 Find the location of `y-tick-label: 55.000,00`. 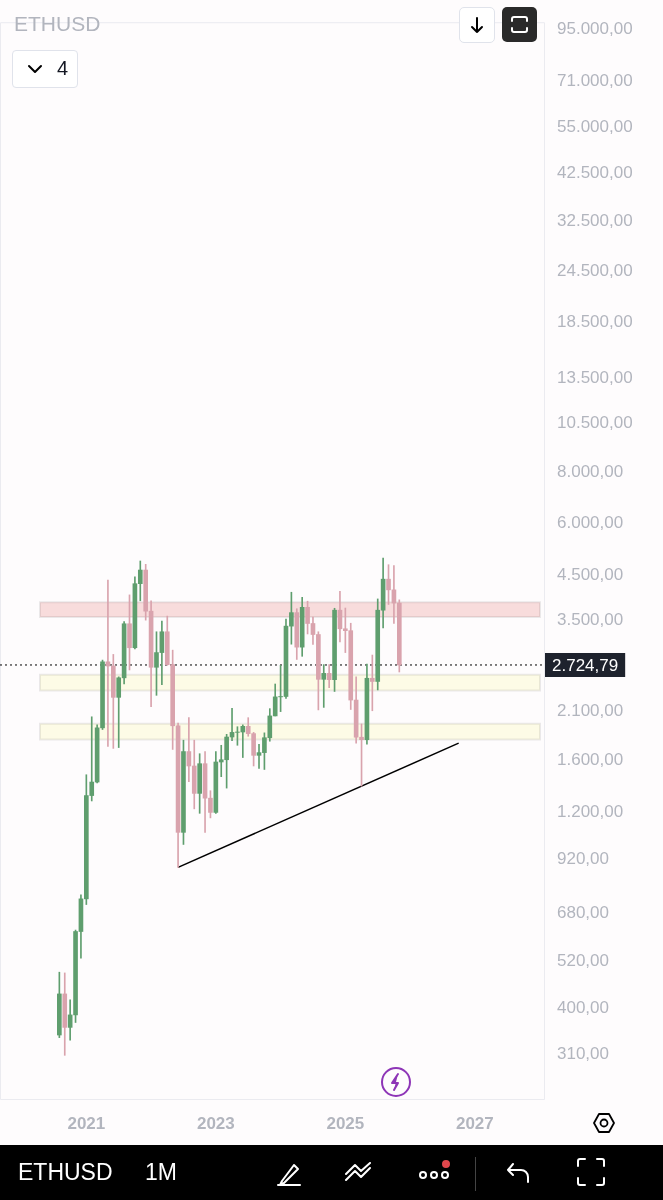

y-tick-label: 55.000,00 is located at coordinates (595, 126).